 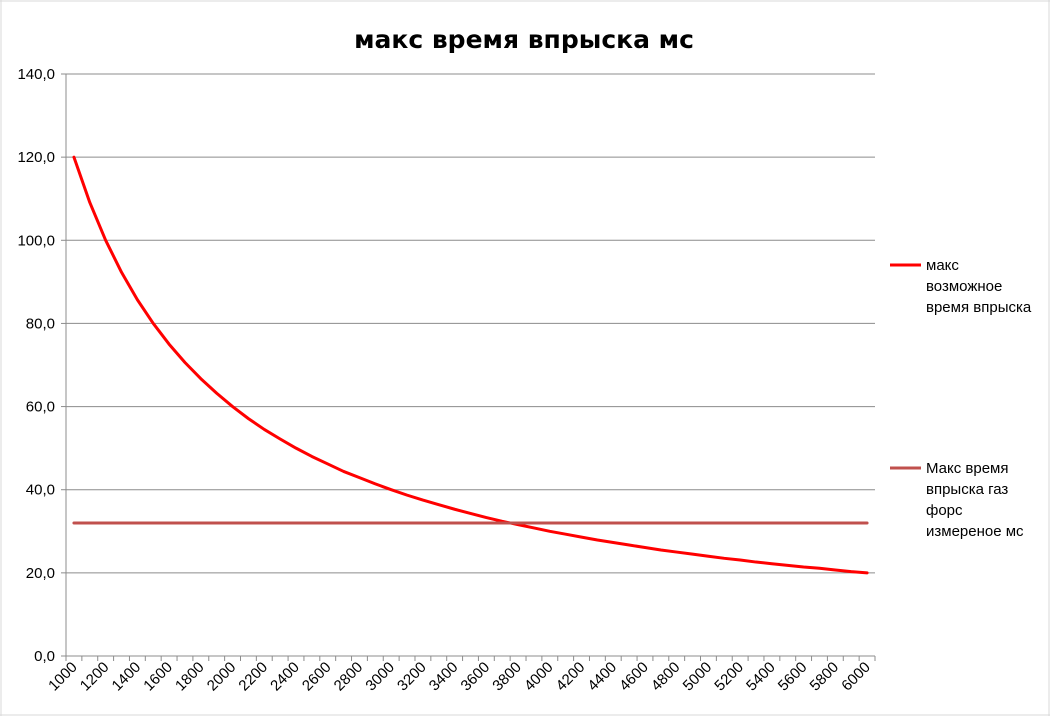 What do you see at coordinates (666, 677) in the screenshot?
I see `x-tick-label: 4800` at bounding box center [666, 677].